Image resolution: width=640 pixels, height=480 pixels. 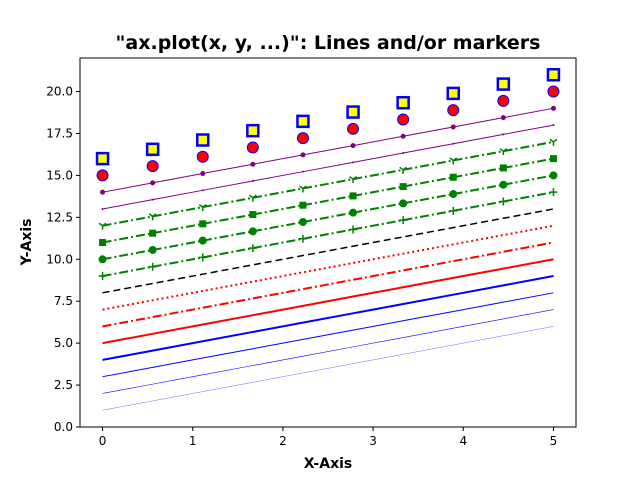 What do you see at coordinates (63, 301) in the screenshot?
I see `y-tick-label: 7.5` at bounding box center [63, 301].